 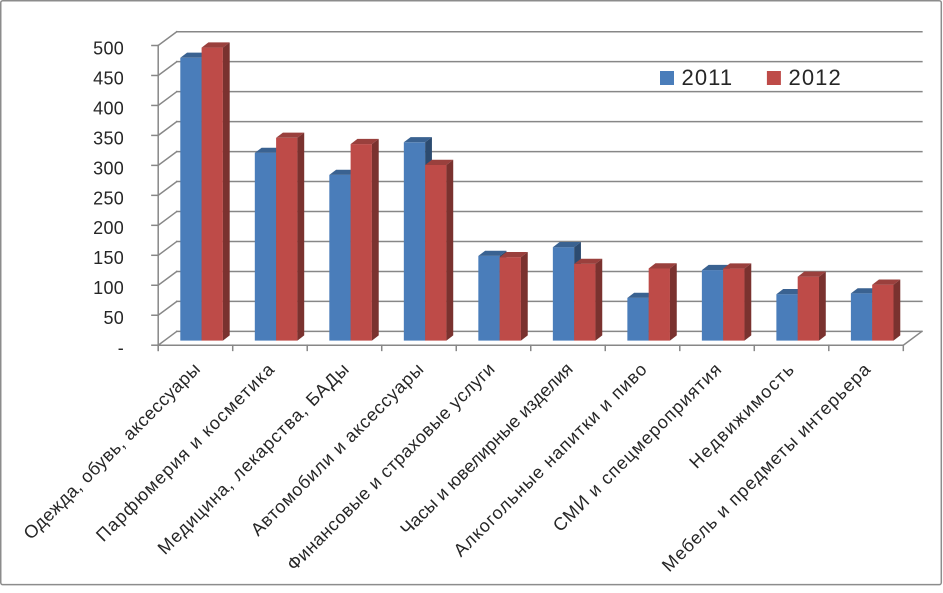 What do you see at coordinates (108, 78) in the screenshot?
I see `svg-text: 450` at bounding box center [108, 78].